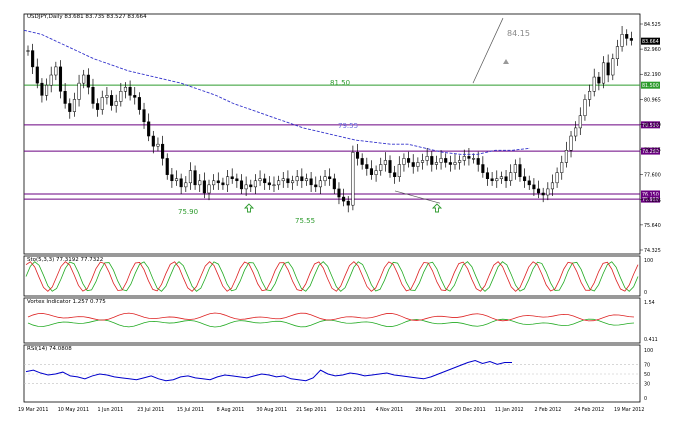 Image resolution: width=699 pixels, height=428 pixels. I want to click on level-tag-text-0: 81.500, so click(650, 86).